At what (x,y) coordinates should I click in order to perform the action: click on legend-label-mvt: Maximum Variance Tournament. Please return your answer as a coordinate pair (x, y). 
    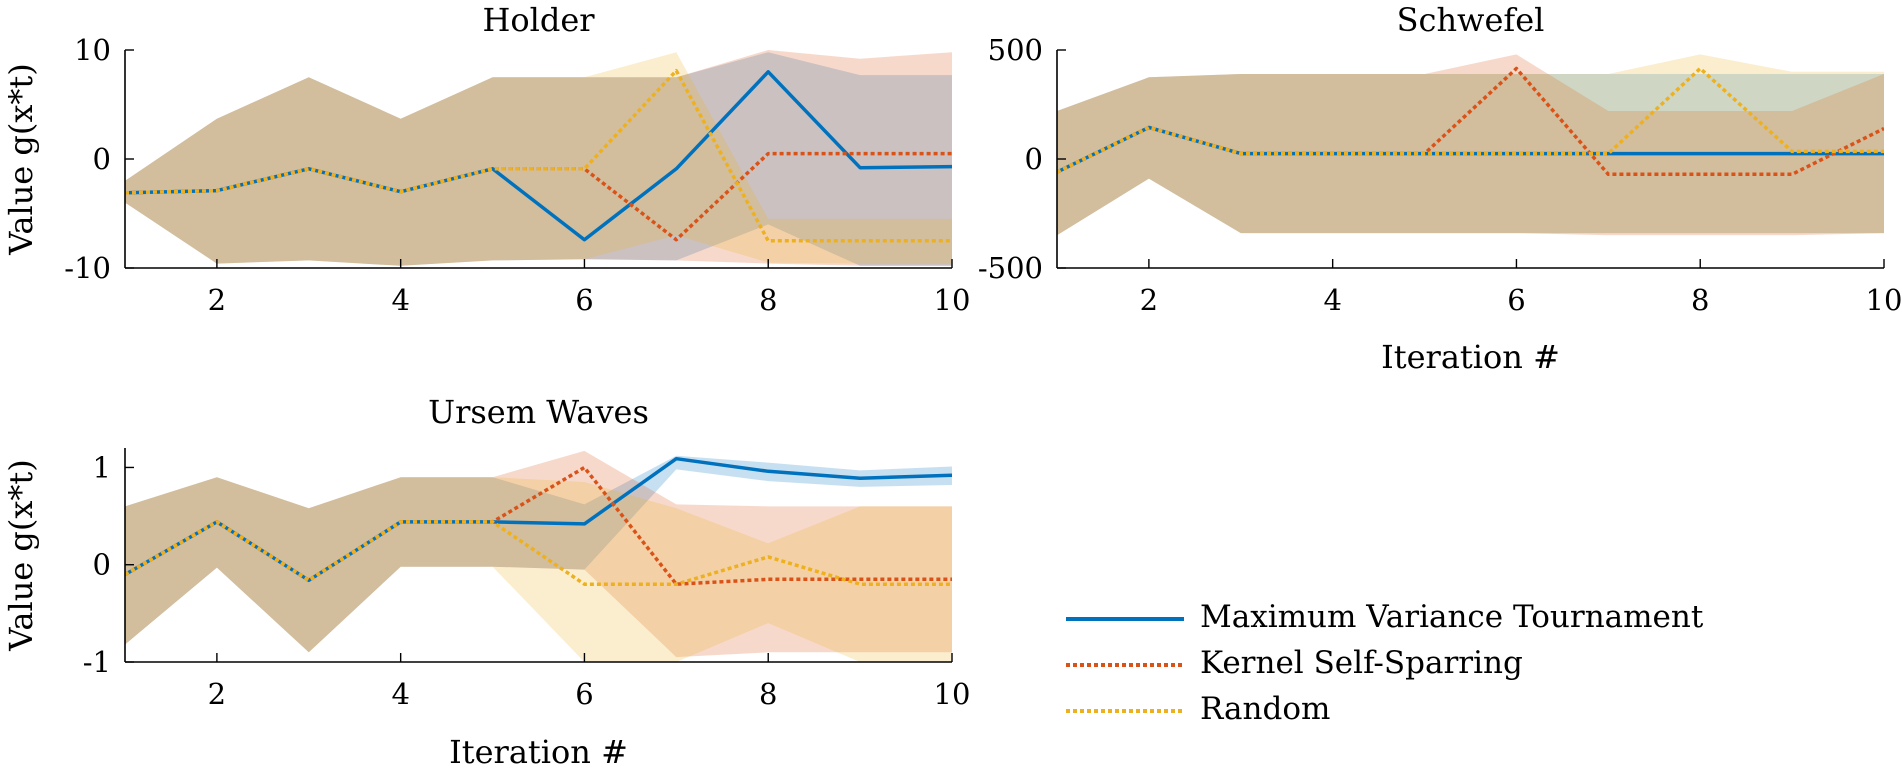
    Looking at the image, I should click on (1452, 617).